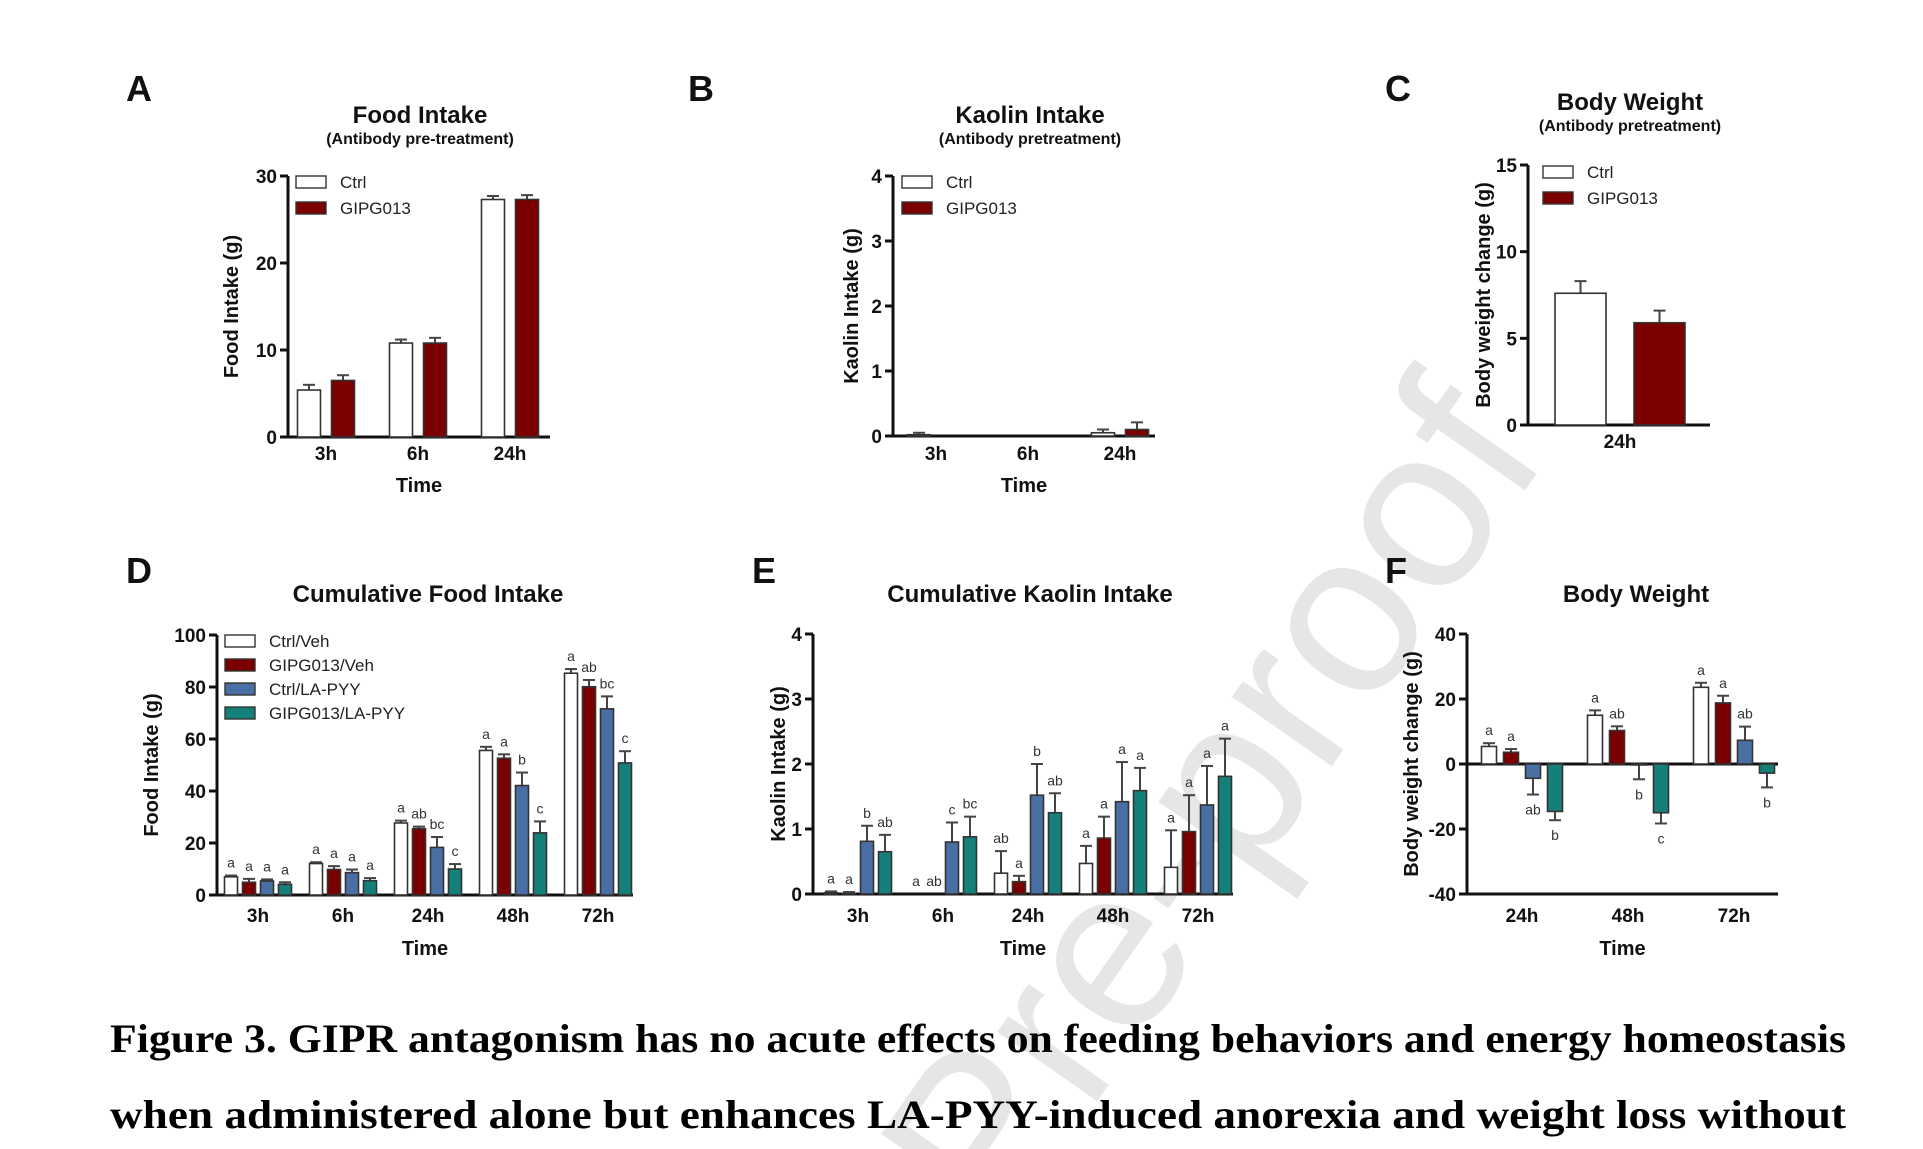  I want to click on panel-label: C, so click(1398, 88).